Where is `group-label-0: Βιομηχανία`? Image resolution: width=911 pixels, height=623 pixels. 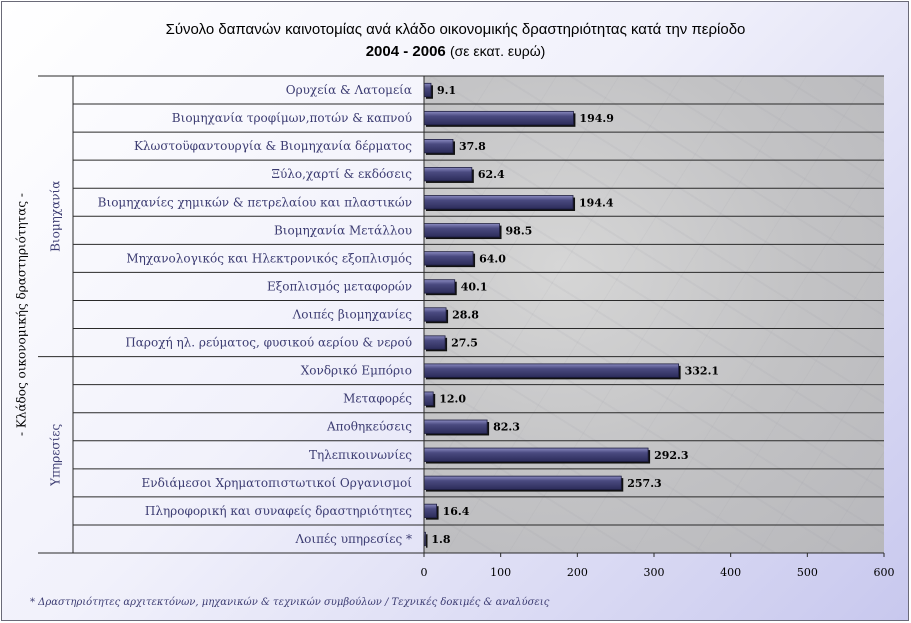
group-label-0: Βιομηχανία is located at coordinates (56, 216).